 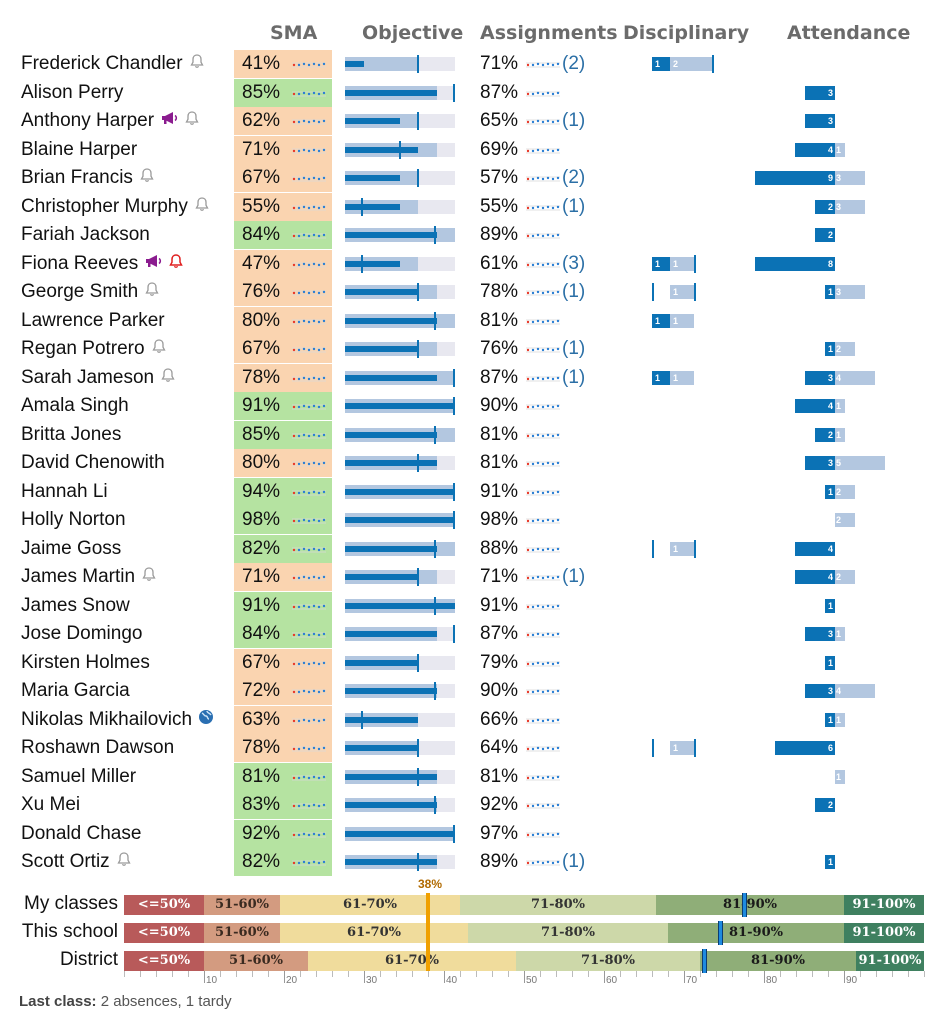 What do you see at coordinates (169, 121) in the screenshot?
I see `megaphone-icon` at bounding box center [169, 121].